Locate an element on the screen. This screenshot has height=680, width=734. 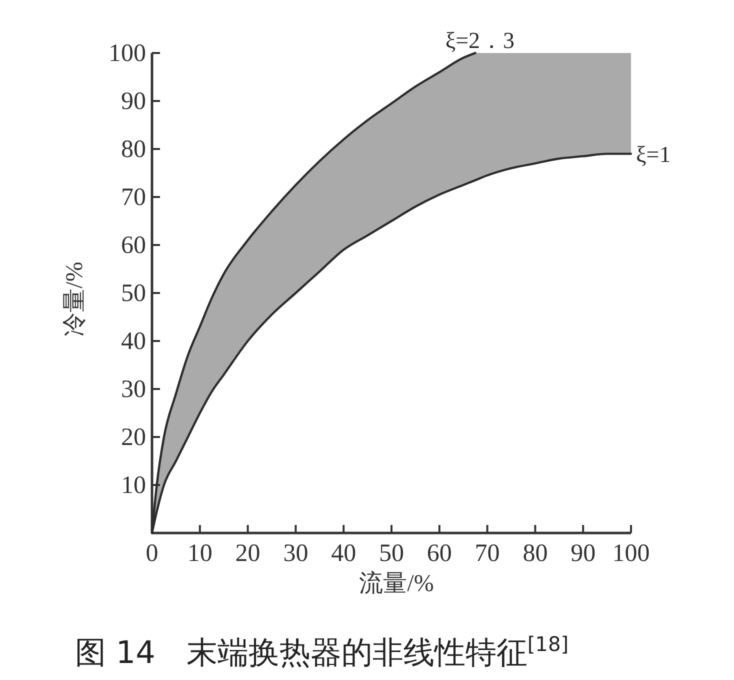
x-tick-label: 100 is located at coordinates (631, 553).